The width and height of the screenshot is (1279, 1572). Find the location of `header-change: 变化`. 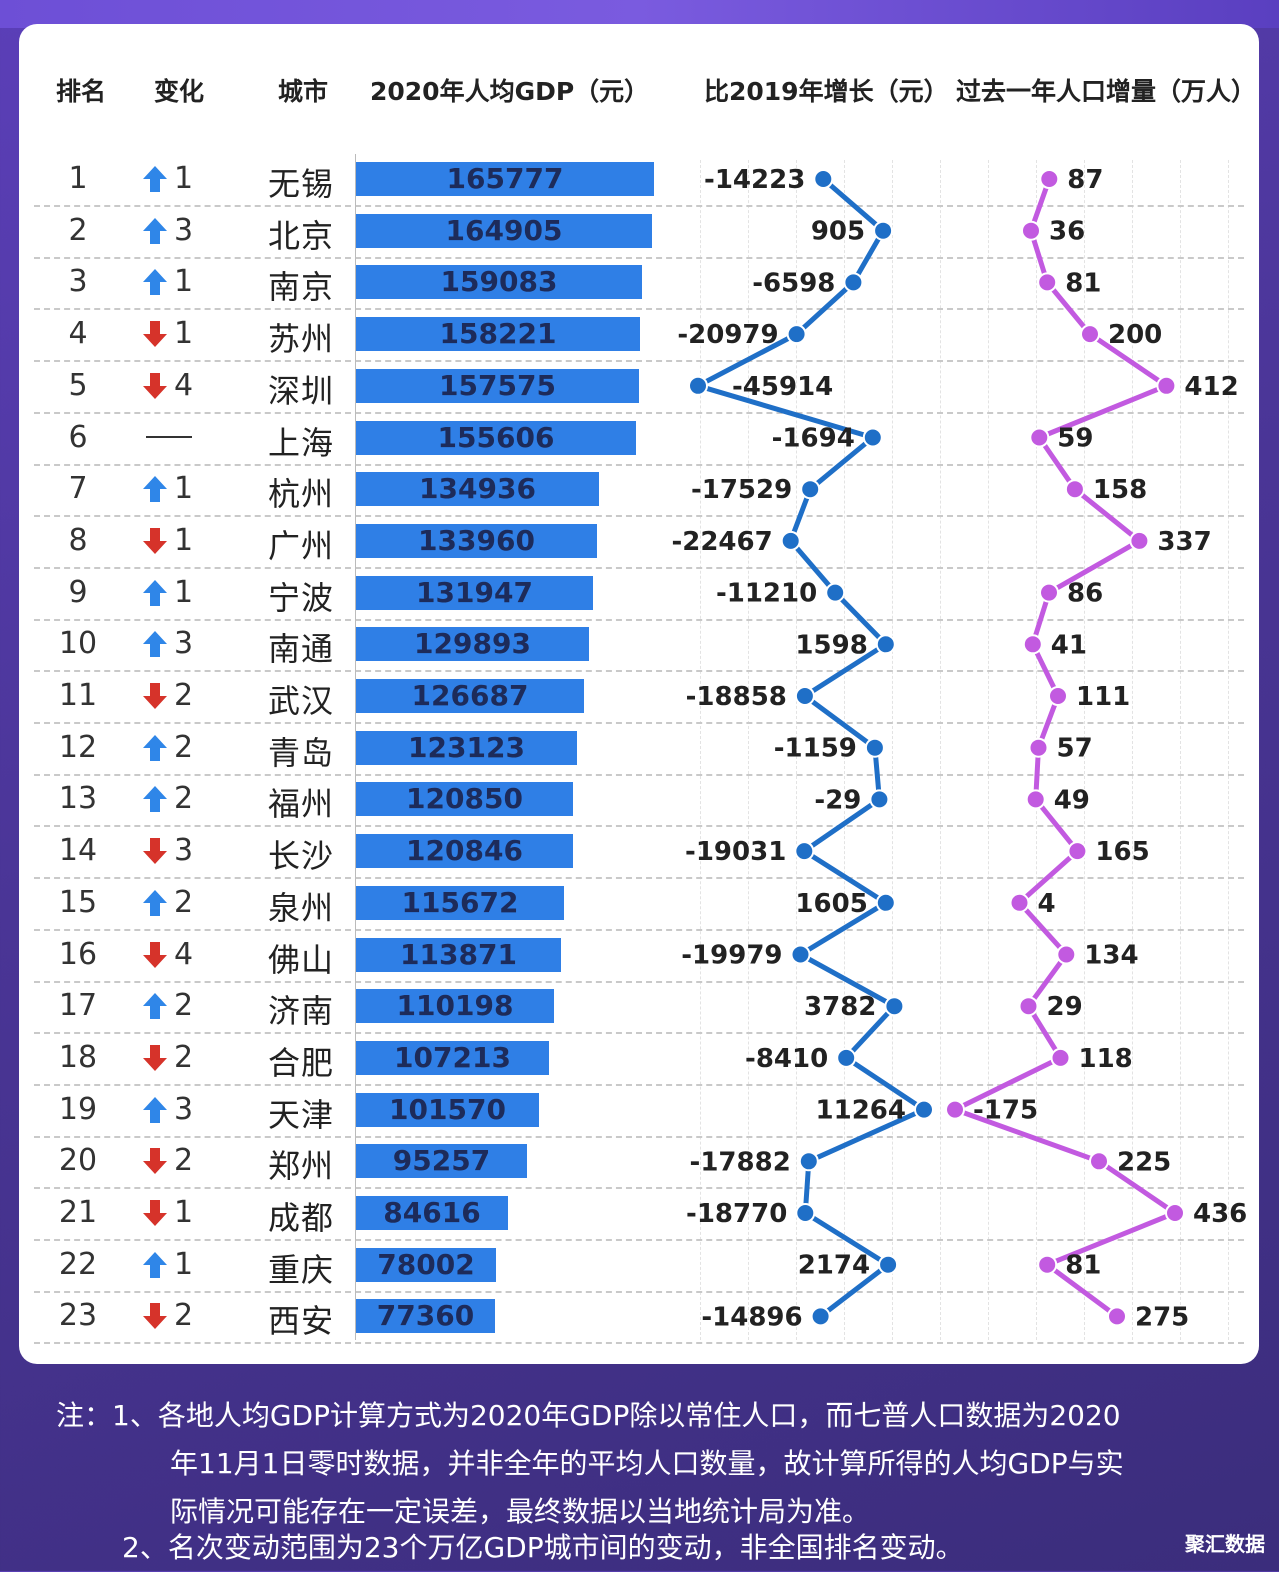

header-change: 变化 is located at coordinates (179, 91).